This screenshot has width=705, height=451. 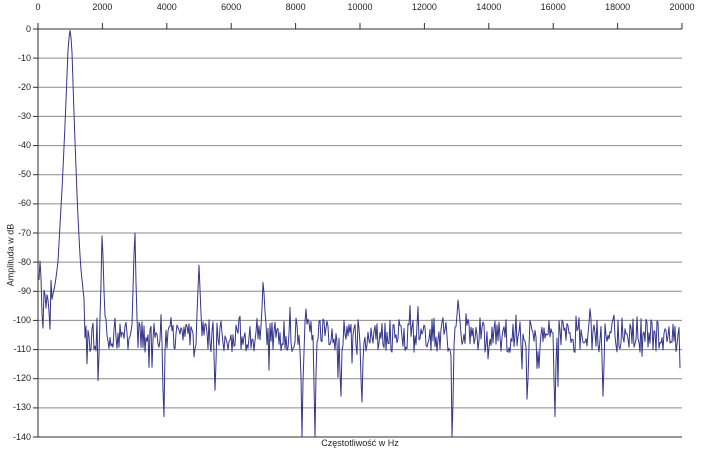 I want to click on x-tick-label: 20000, so click(x=682, y=7).